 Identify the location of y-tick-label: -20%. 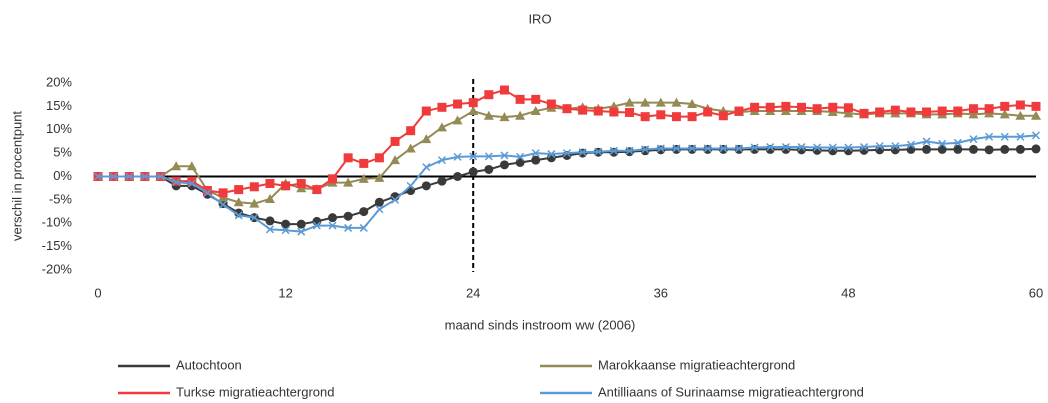
(57, 268).